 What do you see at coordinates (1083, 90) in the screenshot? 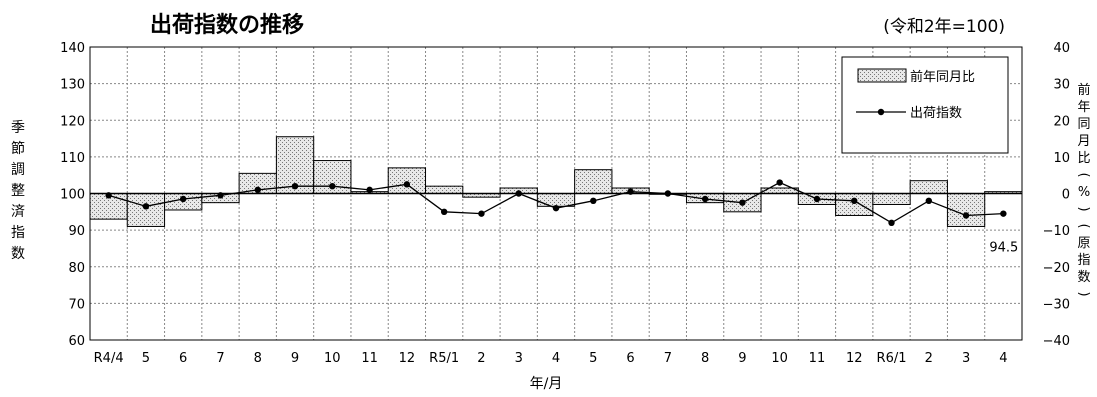
I see `y2-axis-label-char: 前` at bounding box center [1083, 90].